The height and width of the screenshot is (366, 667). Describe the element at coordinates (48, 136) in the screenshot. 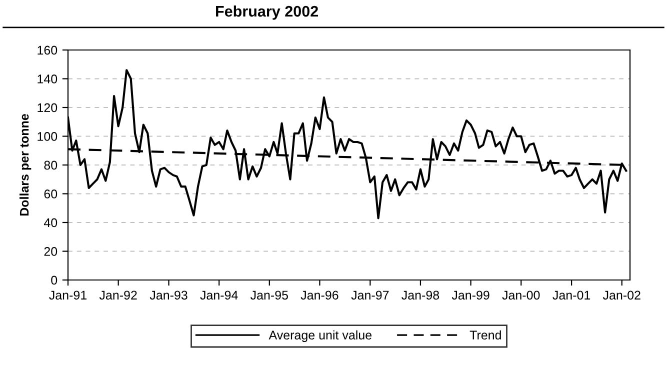

I see `y-tick-label: 100` at that location.